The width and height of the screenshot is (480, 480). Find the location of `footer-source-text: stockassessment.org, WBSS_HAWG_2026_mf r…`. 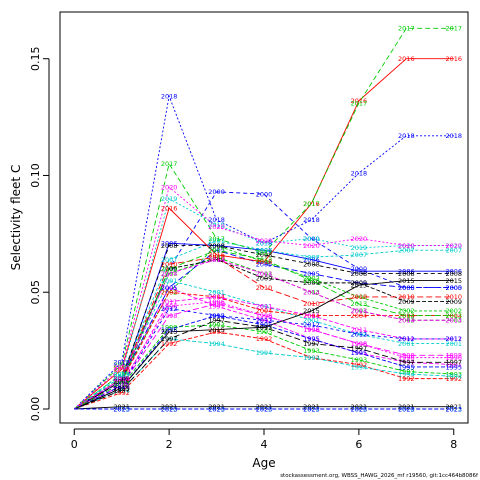

footer-source-text: stockassessment.org, WBSS_HAWG_2026_mf r… is located at coordinates (379, 476).